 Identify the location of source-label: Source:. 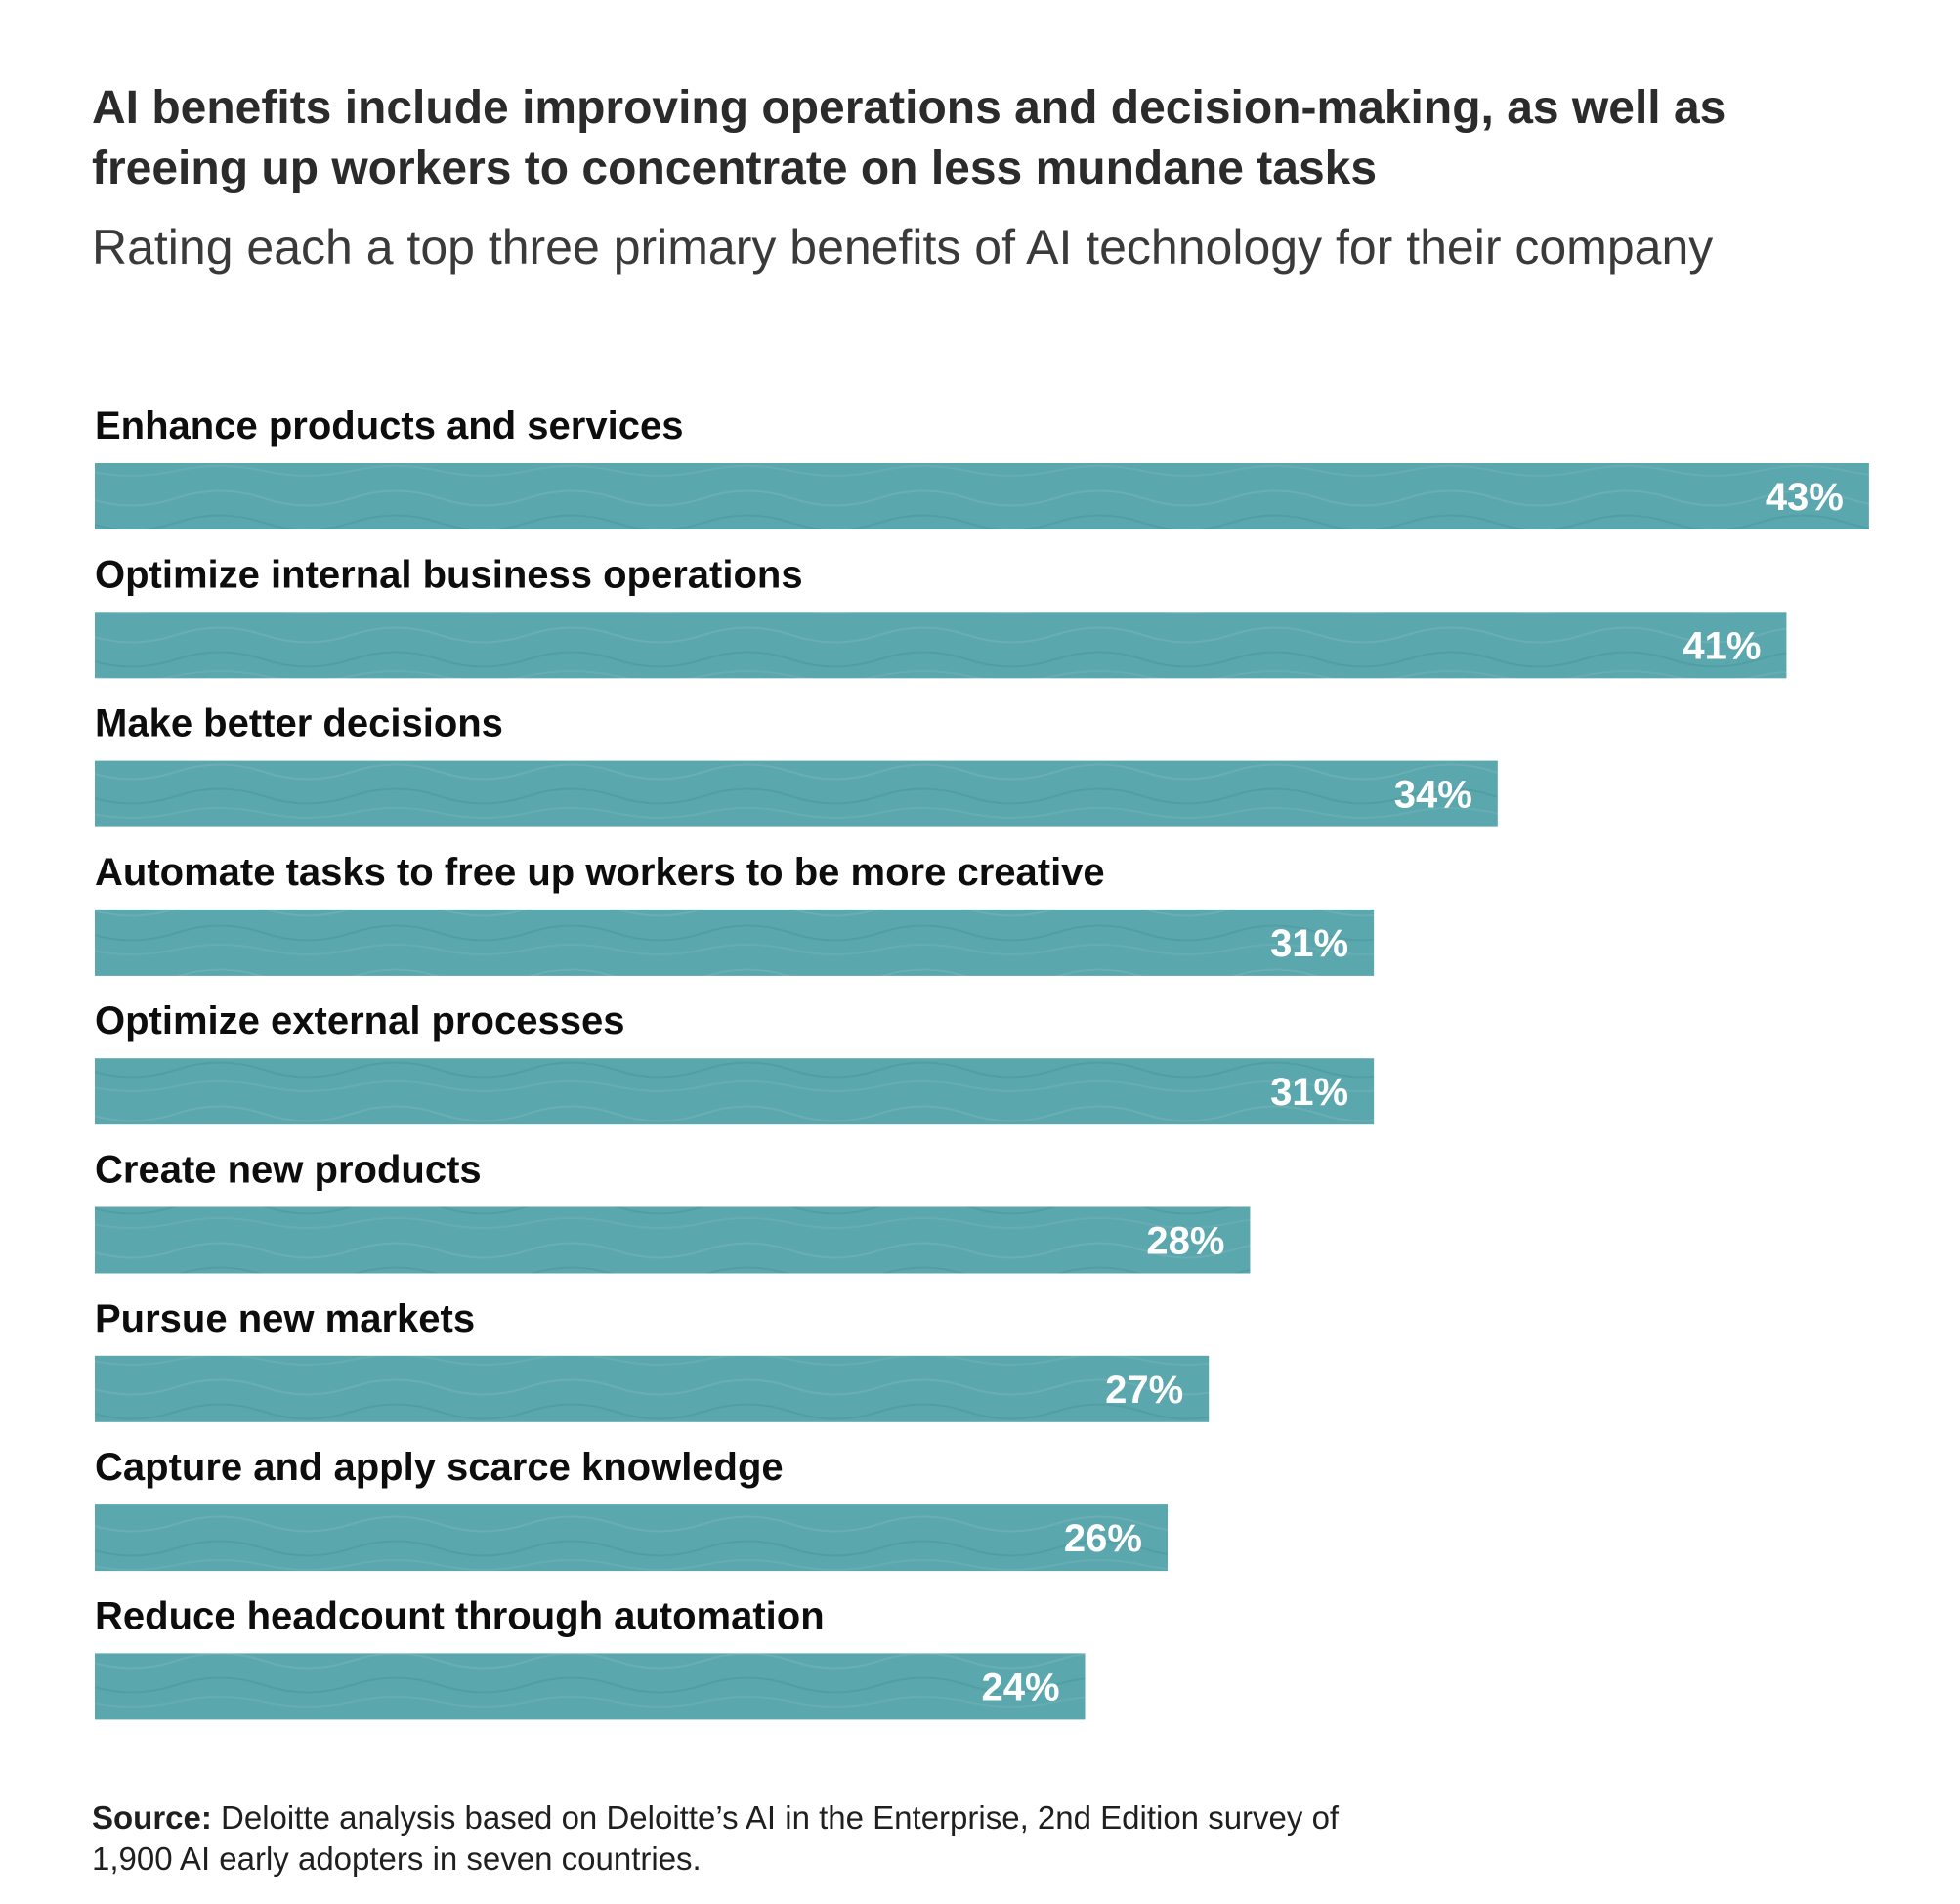
(152, 1817).